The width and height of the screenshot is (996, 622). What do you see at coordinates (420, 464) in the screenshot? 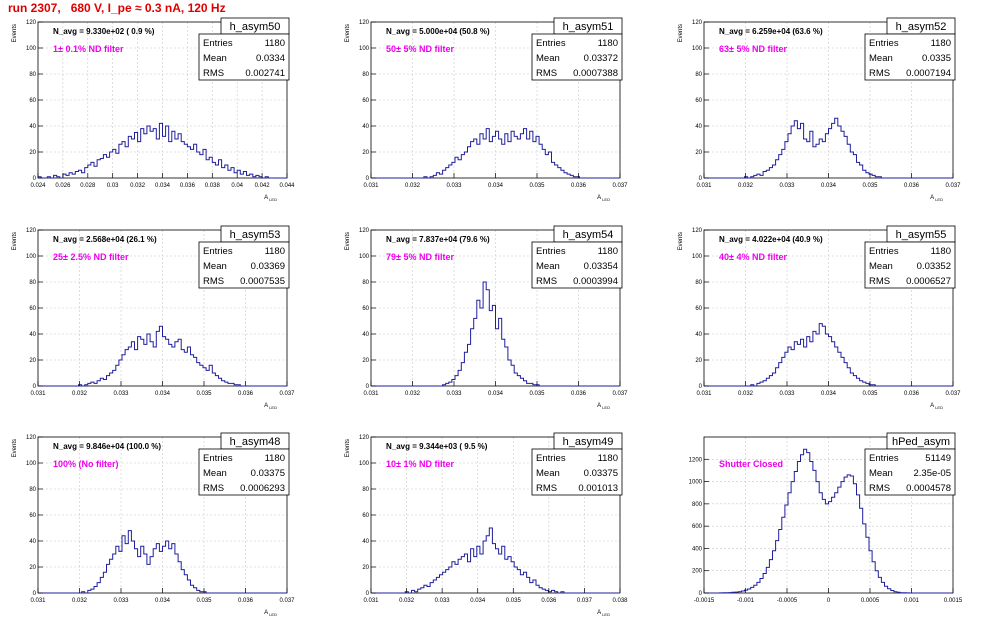
I see `filter-annotation: 10± 1% ND filter` at bounding box center [420, 464].